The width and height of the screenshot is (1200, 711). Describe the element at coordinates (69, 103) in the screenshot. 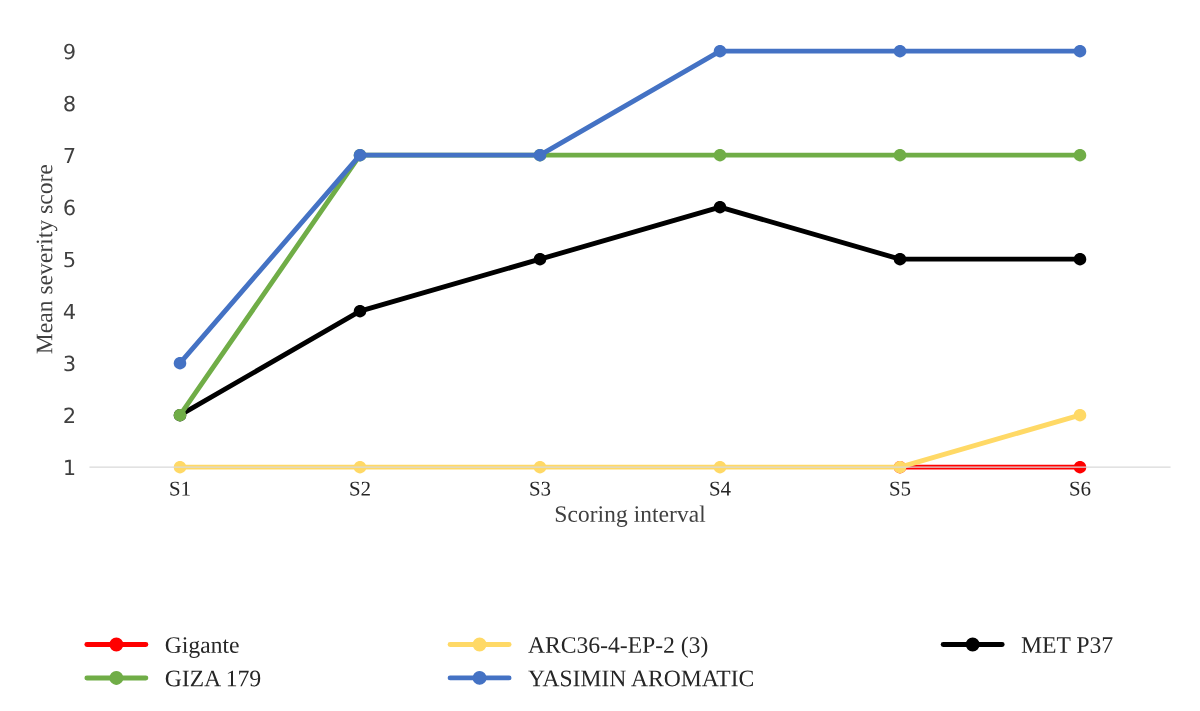

I see `y-tick-label: 8` at that location.